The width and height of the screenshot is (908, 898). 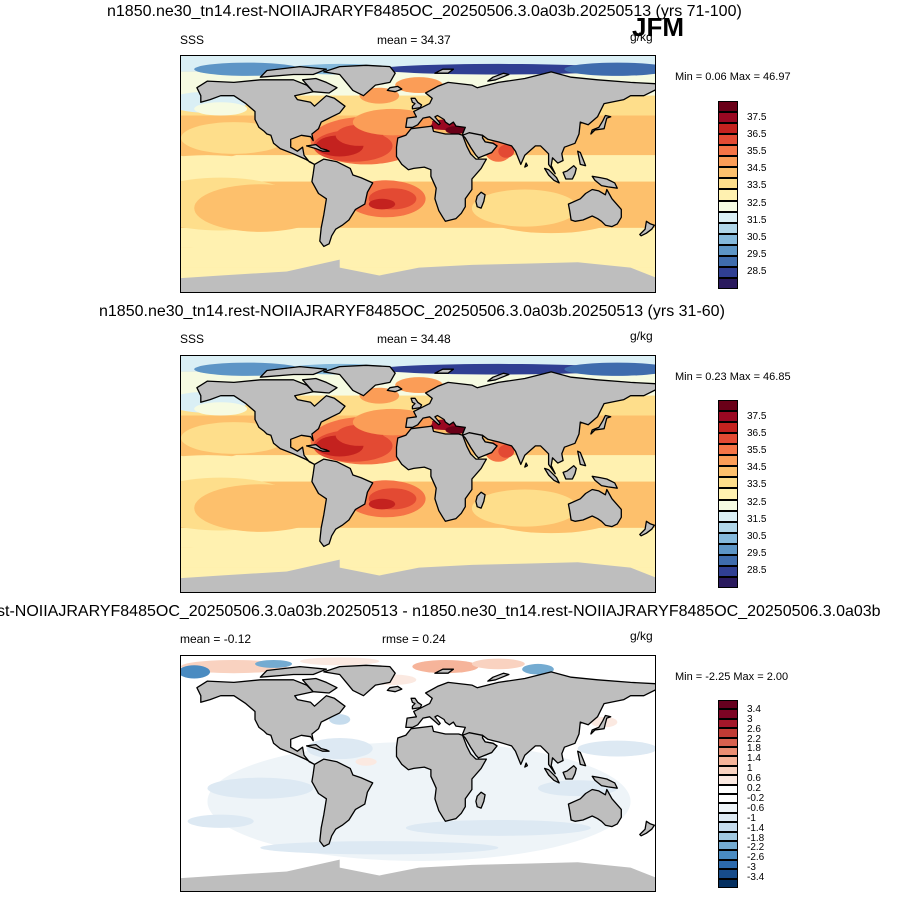 I want to click on land-iceland, so click(x=394, y=89).